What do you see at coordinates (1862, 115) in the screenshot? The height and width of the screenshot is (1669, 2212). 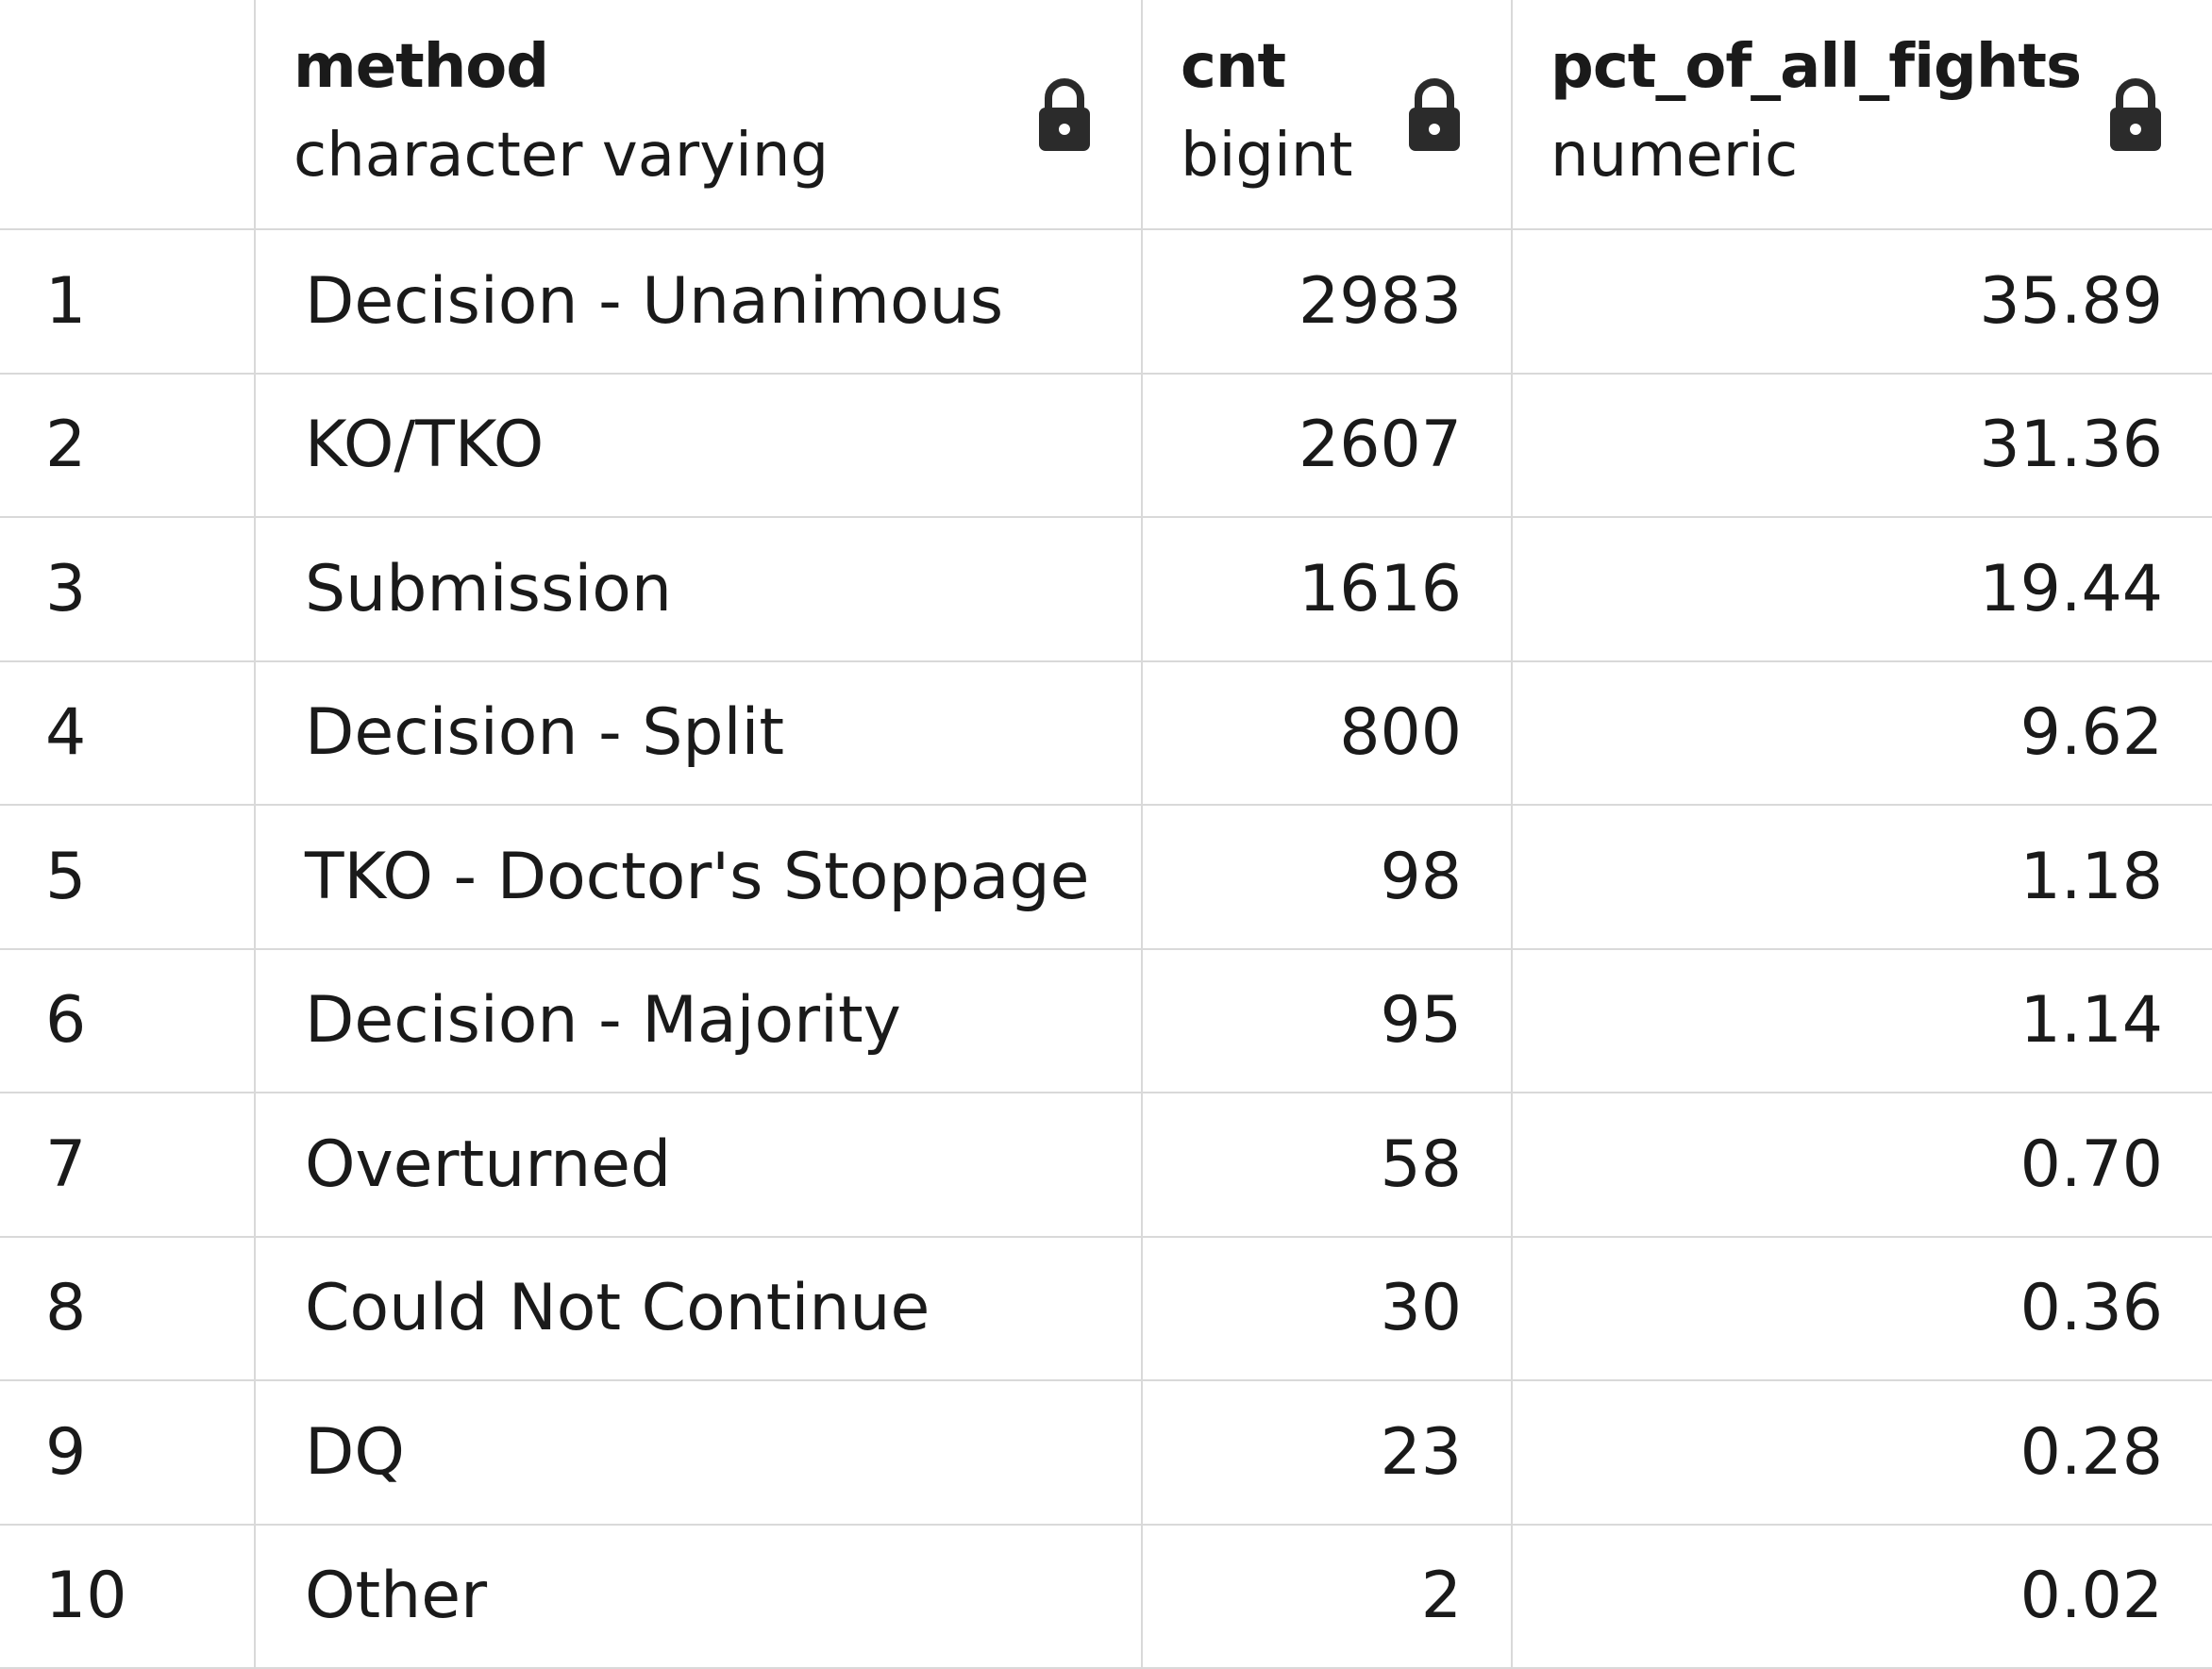 I see `column-header-pct-of-all-fights: pct_of_all_fights numeric` at bounding box center [1862, 115].